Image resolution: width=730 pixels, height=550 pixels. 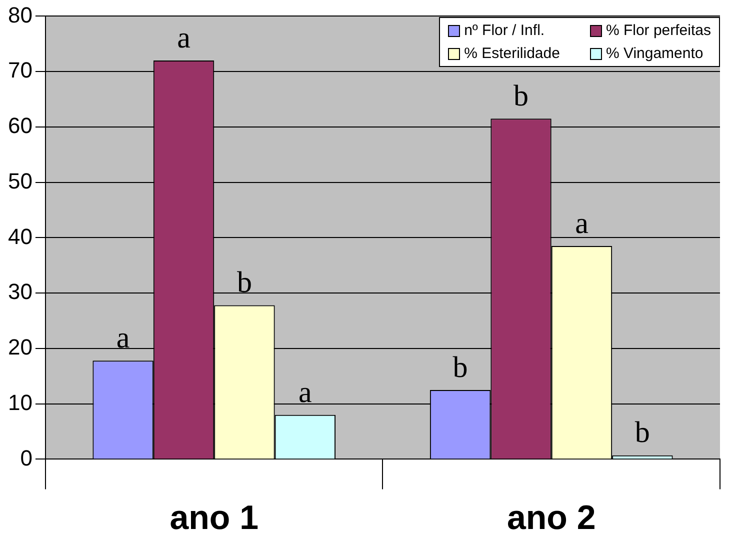 What do you see at coordinates (655, 53) in the screenshot?
I see `legend-label: % Vingamento` at bounding box center [655, 53].